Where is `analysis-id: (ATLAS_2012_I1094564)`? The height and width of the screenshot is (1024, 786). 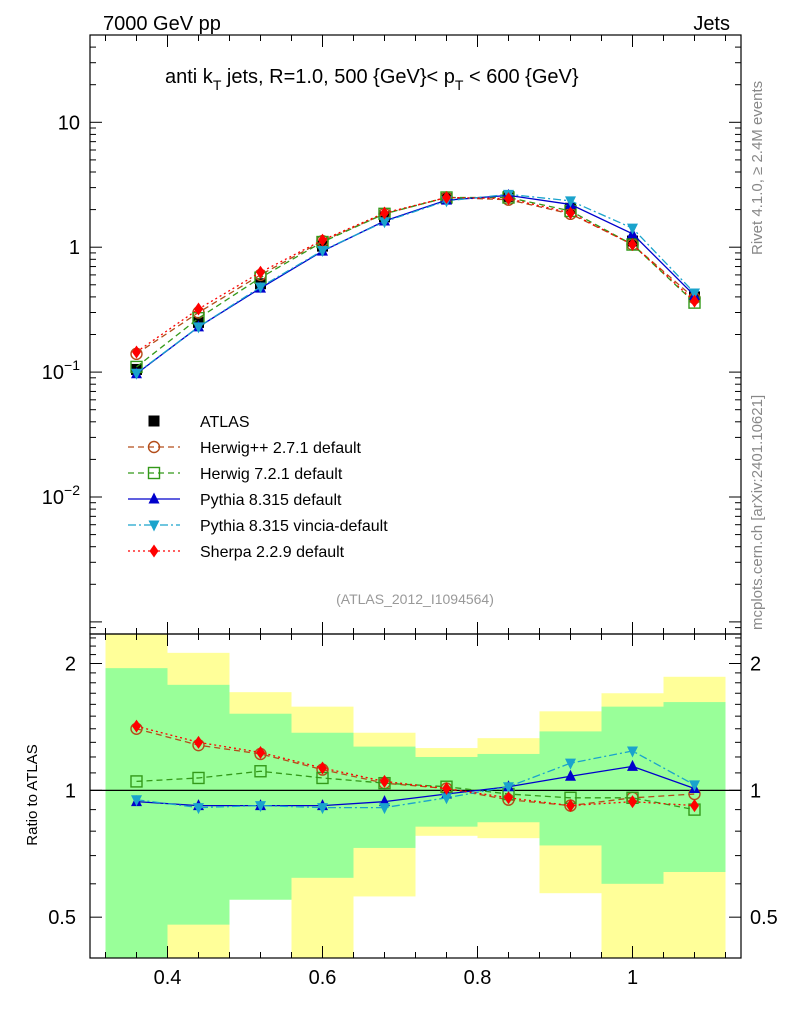 analysis-id: (ATLAS_2012_I1094564) is located at coordinates (415, 599).